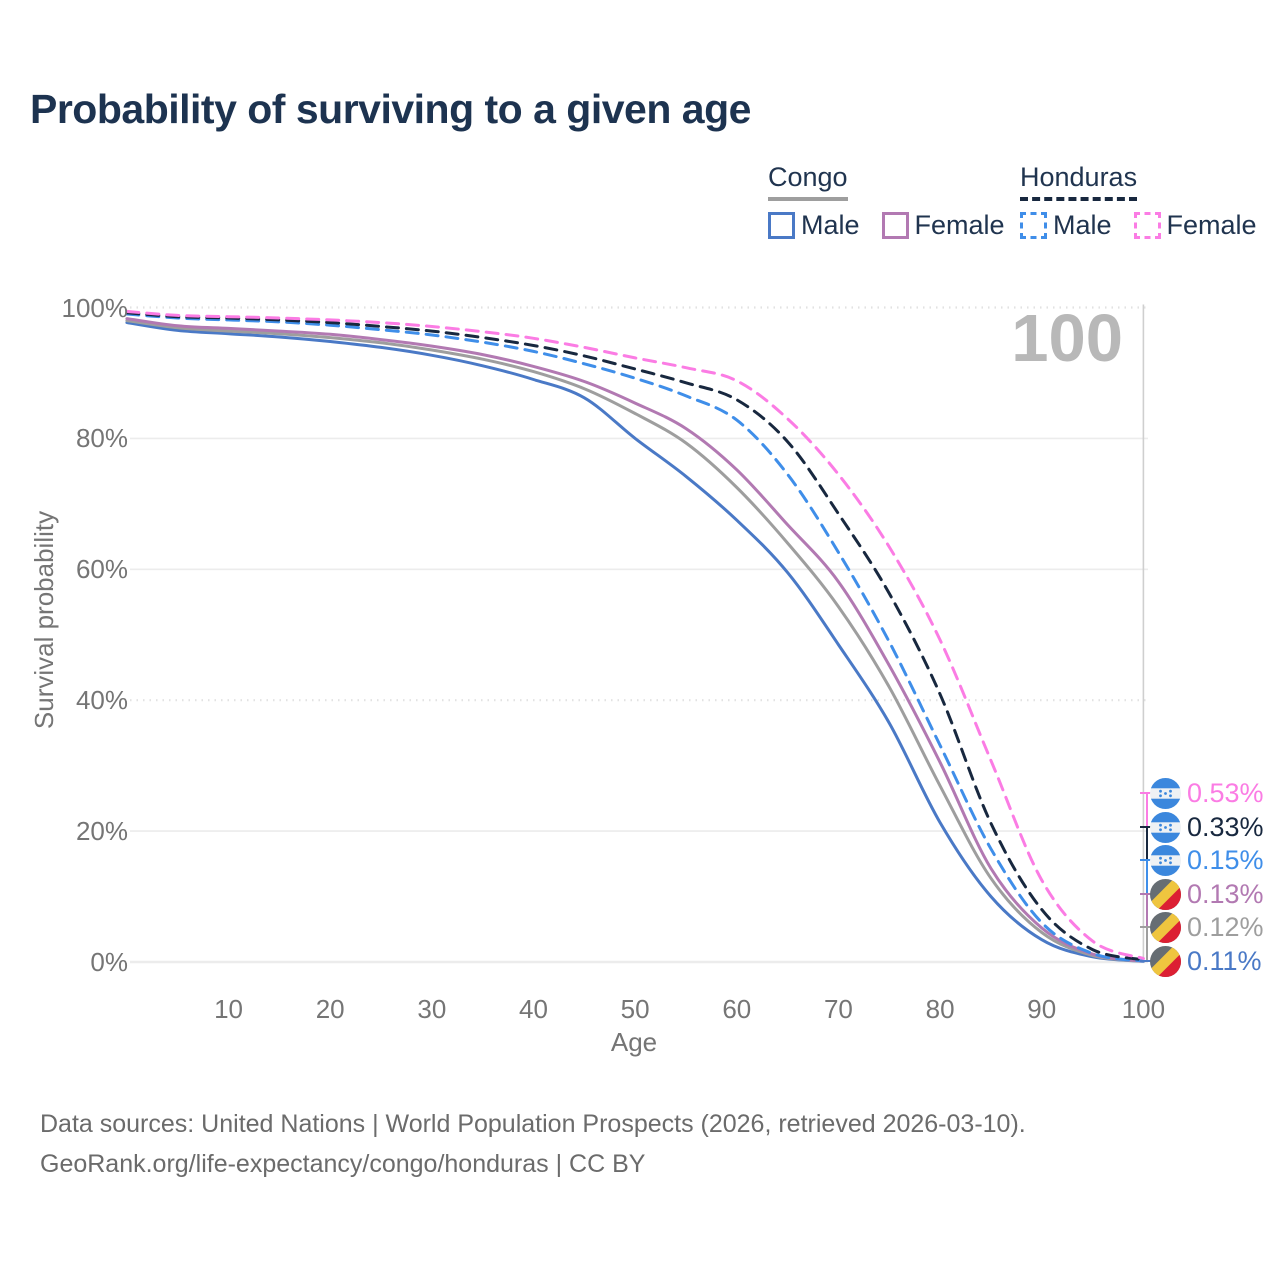 This screenshot has height=1280, width=1280. Describe the element at coordinates (101, 569) in the screenshot. I see `y-axis-tick-label: 60%` at that location.